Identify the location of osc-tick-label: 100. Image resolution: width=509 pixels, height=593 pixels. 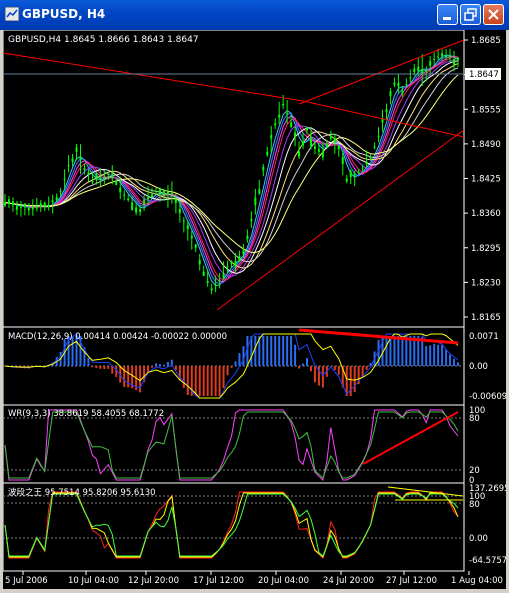
(477, 497).